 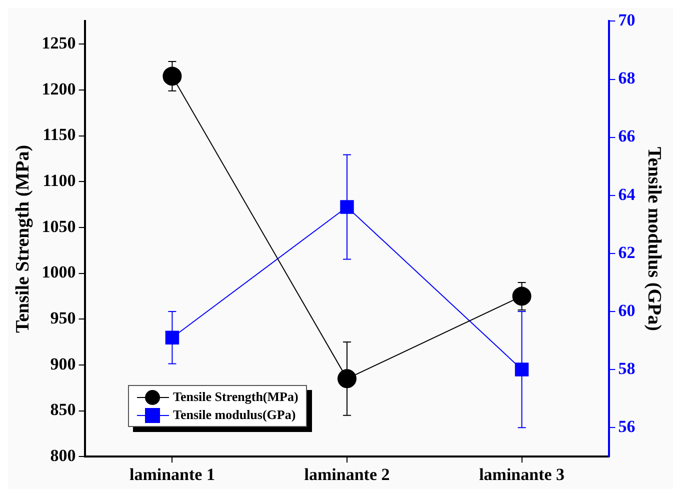 What do you see at coordinates (59, 272) in the screenshot?
I see `y-tick-label: 1000` at bounding box center [59, 272].